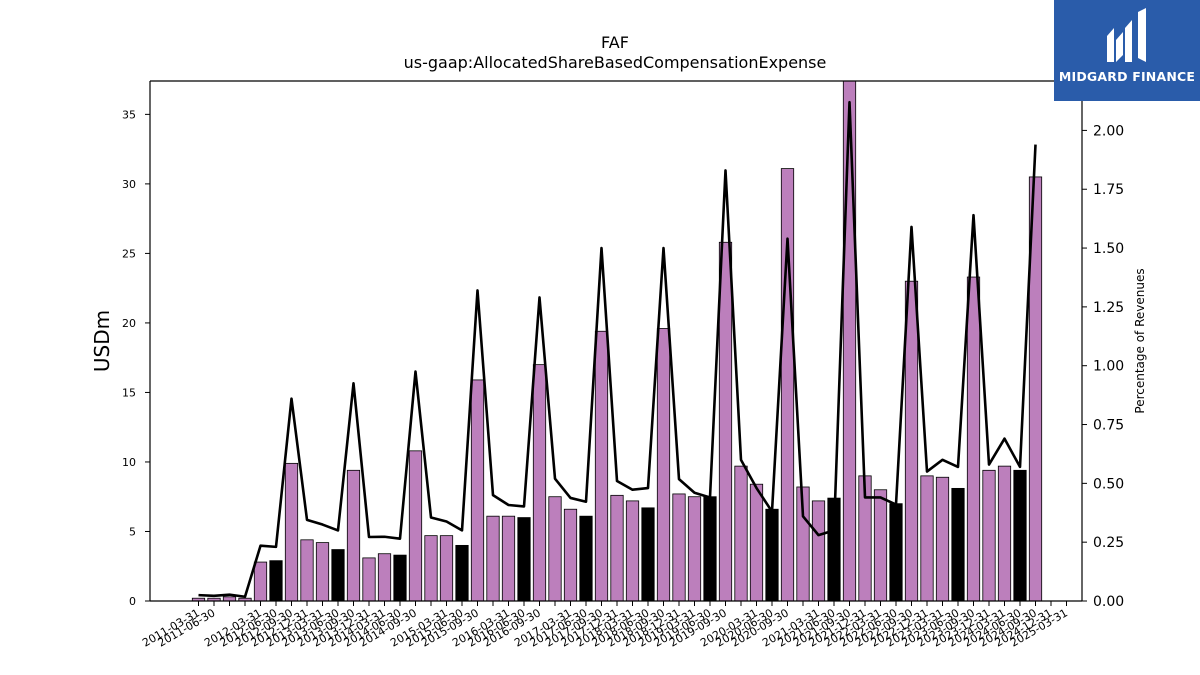  I want to click on y2-tick-label: 0.75, so click(1108, 426).